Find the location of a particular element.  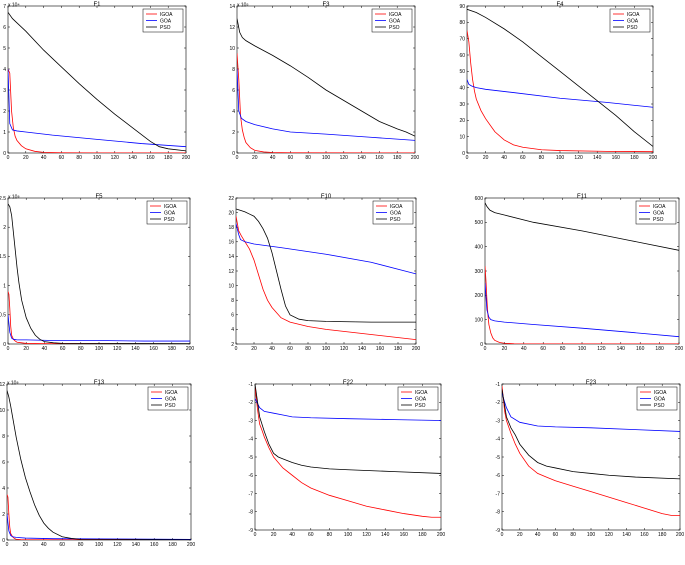

y-tick-label: -7 is located at coordinates (251, 494).